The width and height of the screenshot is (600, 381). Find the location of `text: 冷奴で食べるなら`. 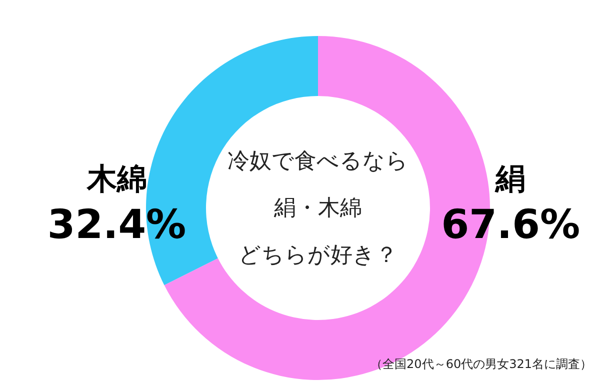

text: 冷奴で食べるなら is located at coordinates (318, 161).